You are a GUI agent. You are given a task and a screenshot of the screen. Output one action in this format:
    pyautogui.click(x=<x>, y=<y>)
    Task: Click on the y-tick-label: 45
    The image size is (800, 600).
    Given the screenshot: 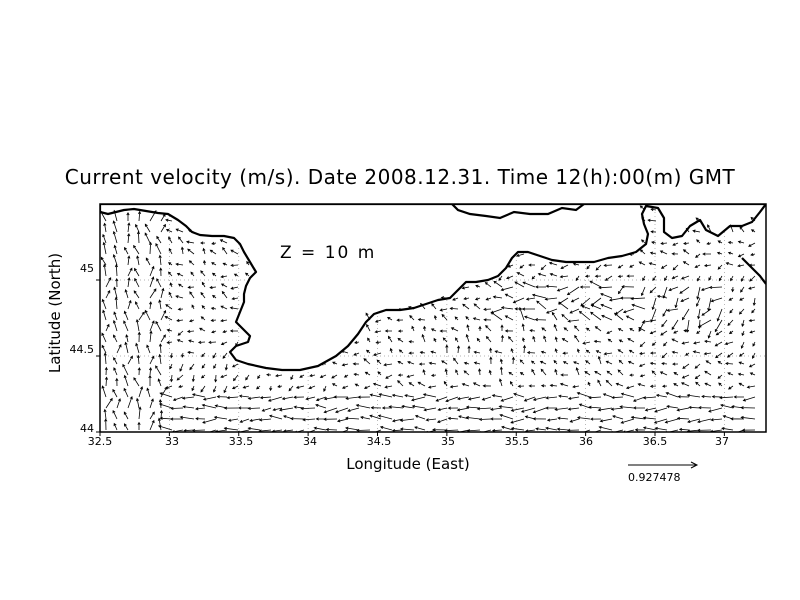 What is the action you would take?
    pyautogui.click(x=87, y=268)
    